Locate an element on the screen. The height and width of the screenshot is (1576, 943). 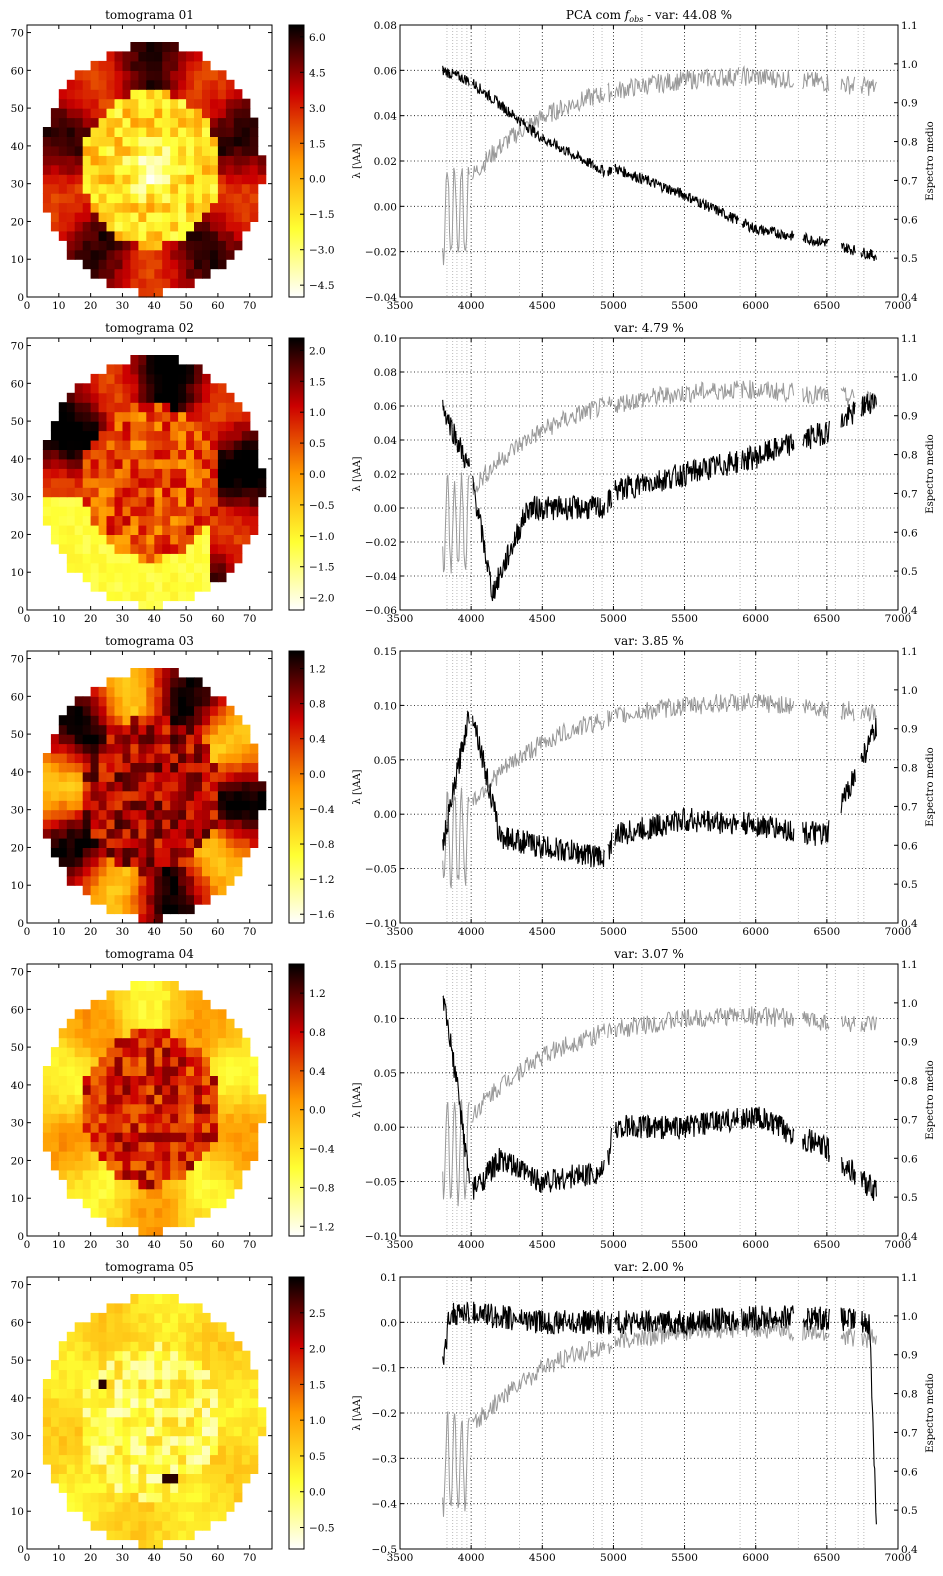
mean-y-tick-label: 1.0 is located at coordinates (909, 378).